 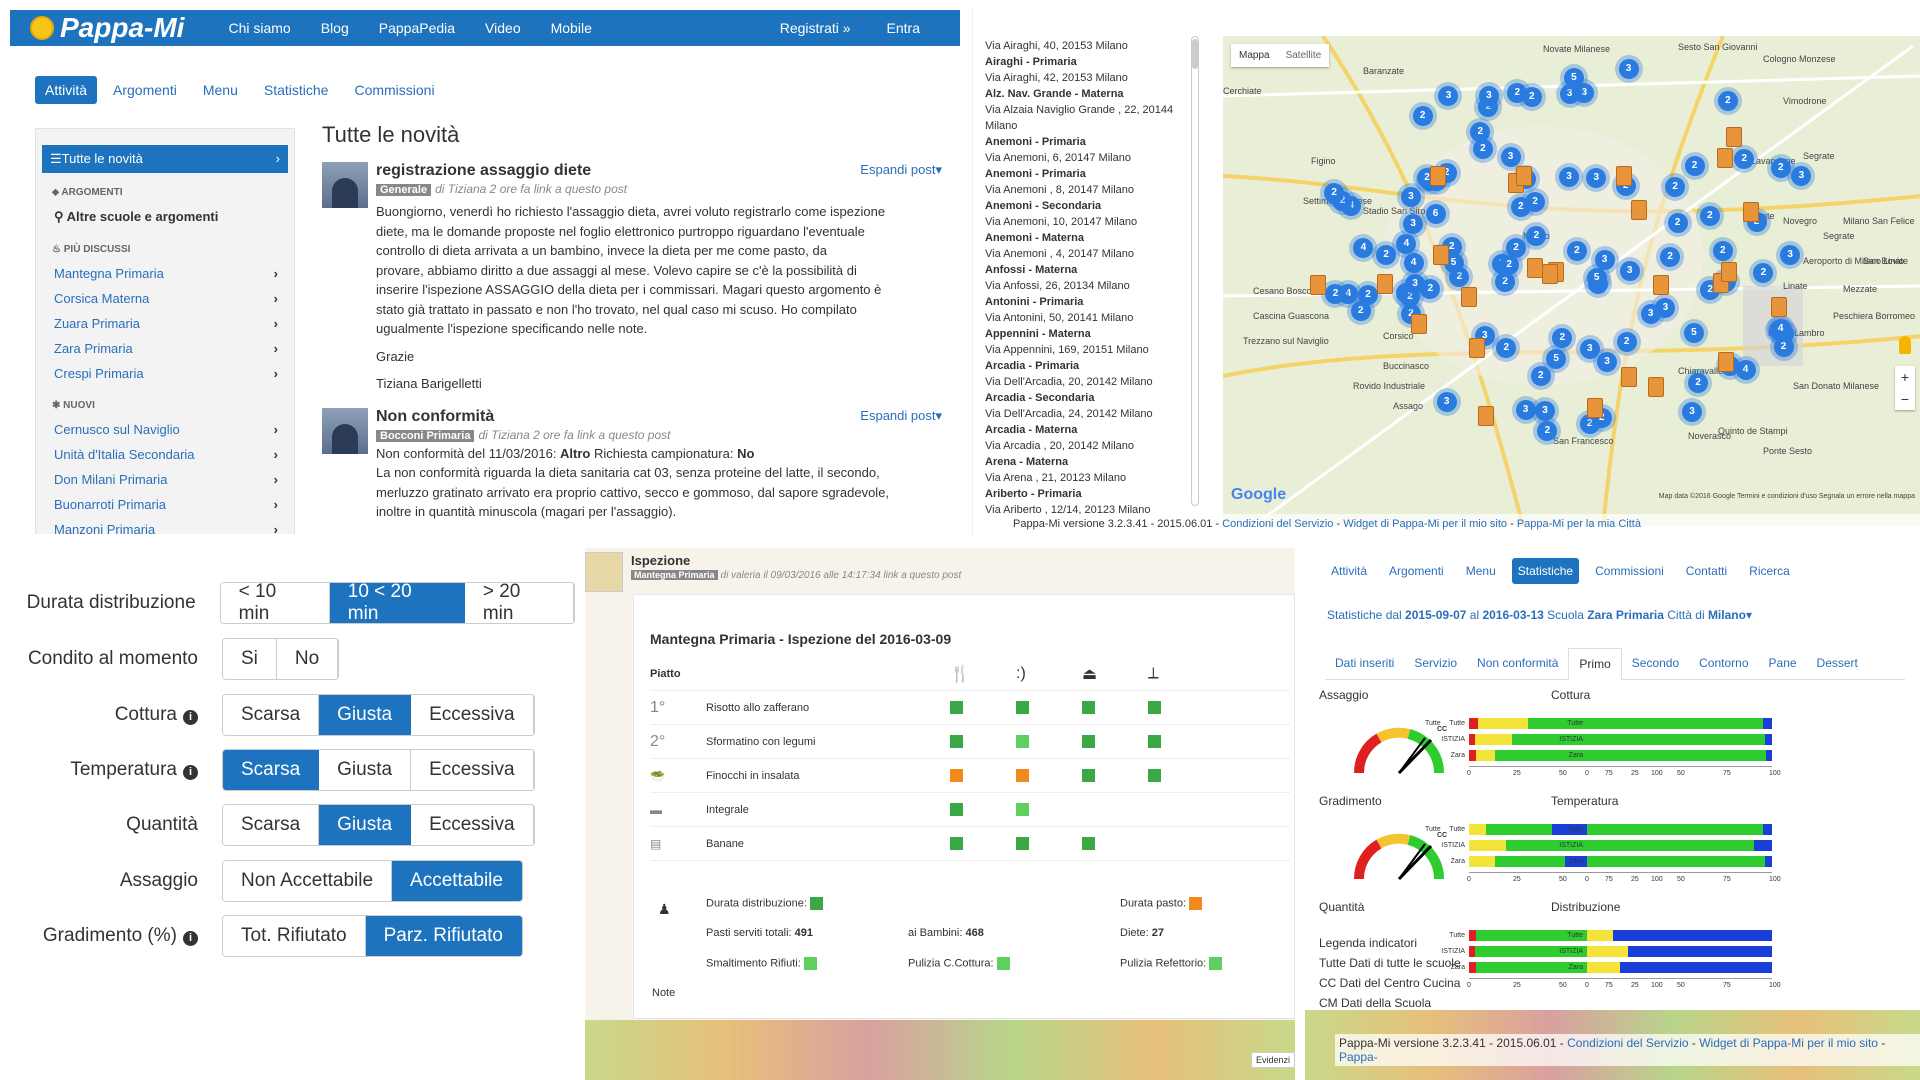 What do you see at coordinates (307, 659) in the screenshot?
I see `option-button: No` at bounding box center [307, 659].